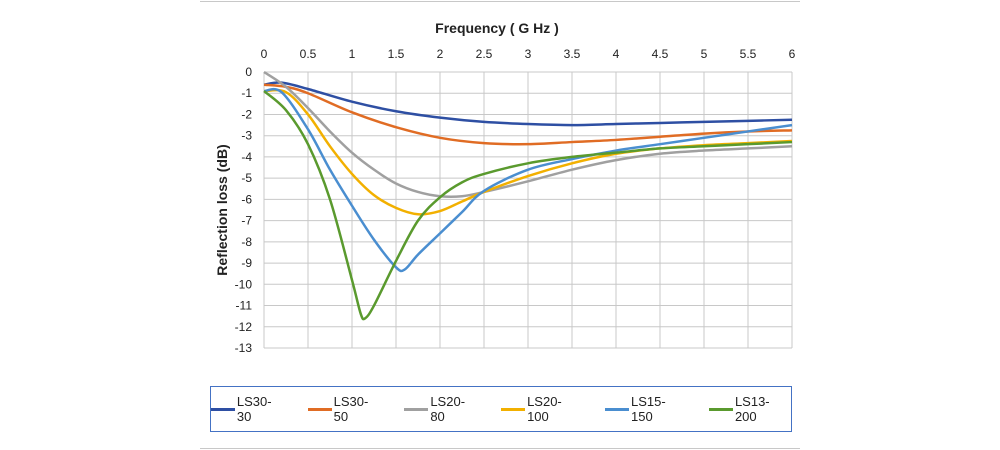  Describe the element at coordinates (500, 448) in the screenshot. I see `bottom-rule` at that location.